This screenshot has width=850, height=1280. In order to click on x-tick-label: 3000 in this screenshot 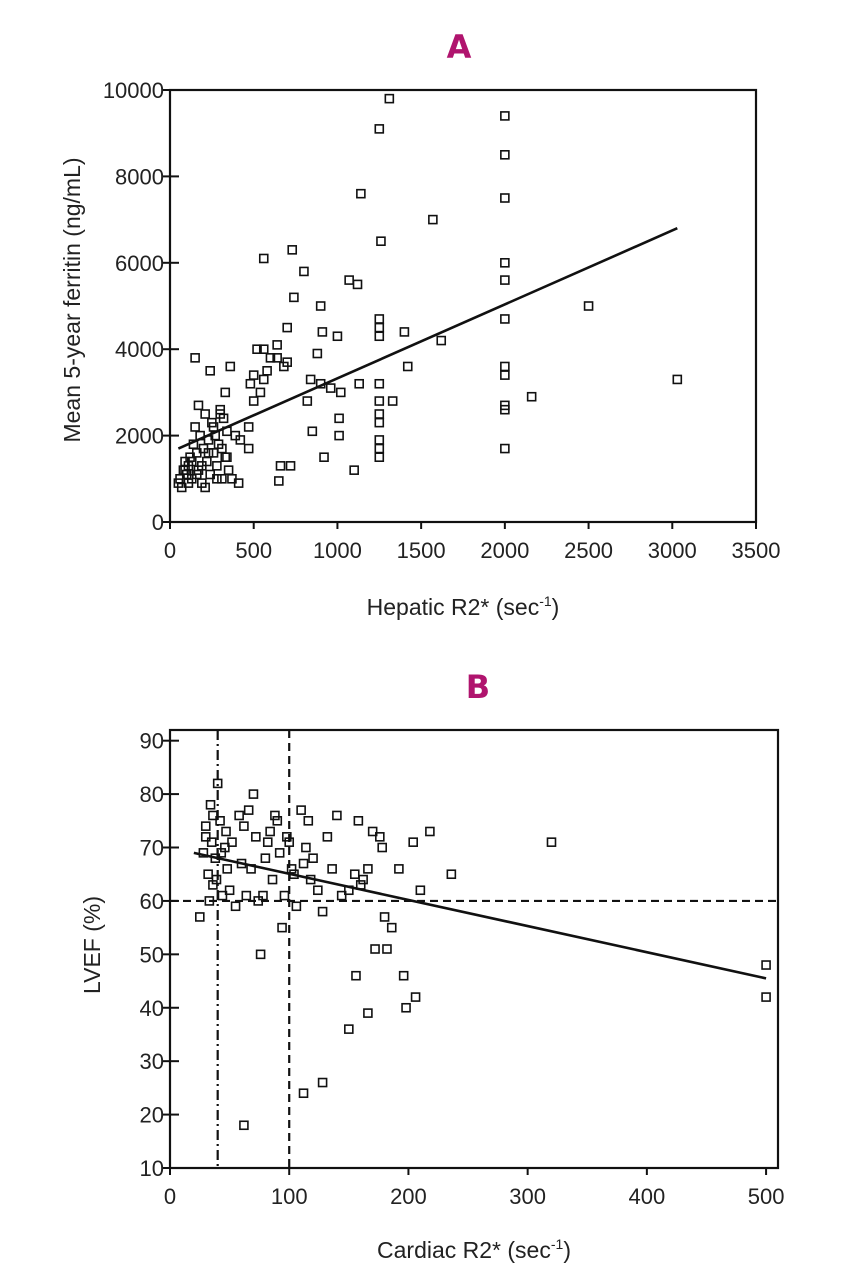, I will do `click(672, 550)`.